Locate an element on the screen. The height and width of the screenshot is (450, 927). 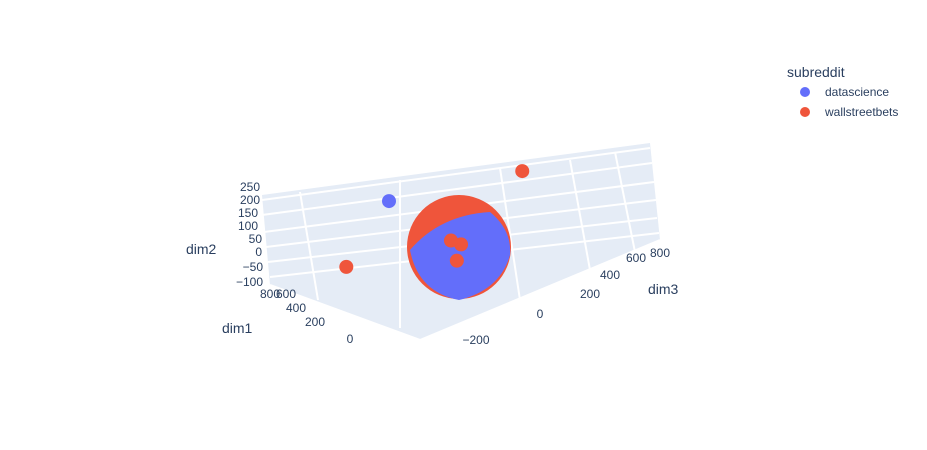
legend-label-wallstreetbets: wallstreetbets is located at coordinates (861, 112).